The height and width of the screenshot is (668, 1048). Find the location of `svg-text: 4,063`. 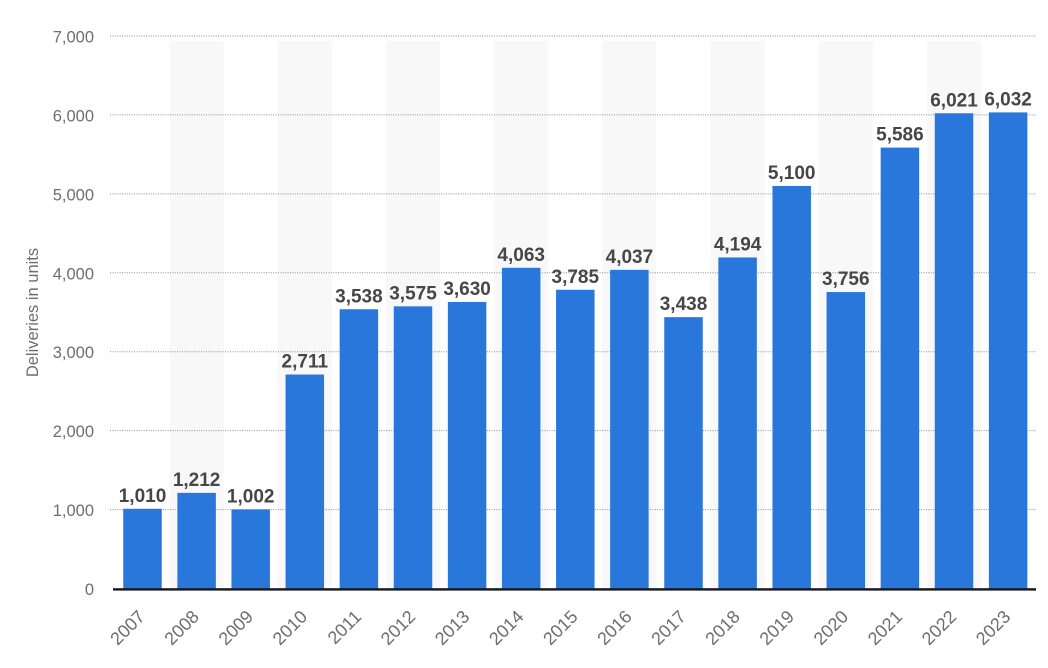

svg-text: 4,063 is located at coordinates (521, 255).